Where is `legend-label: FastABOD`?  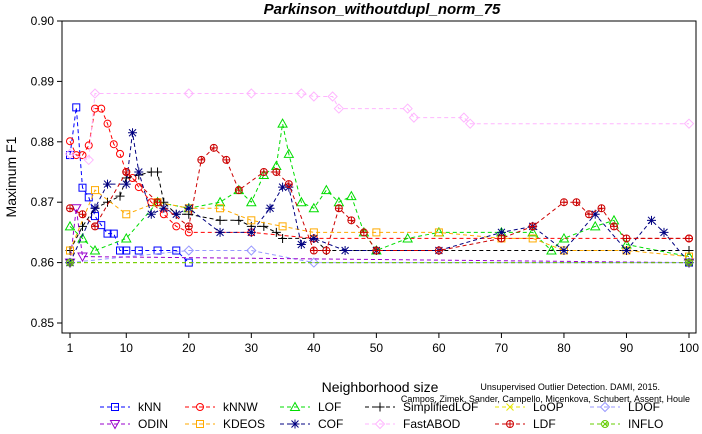 legend-label: FastABOD is located at coordinates (432, 424).